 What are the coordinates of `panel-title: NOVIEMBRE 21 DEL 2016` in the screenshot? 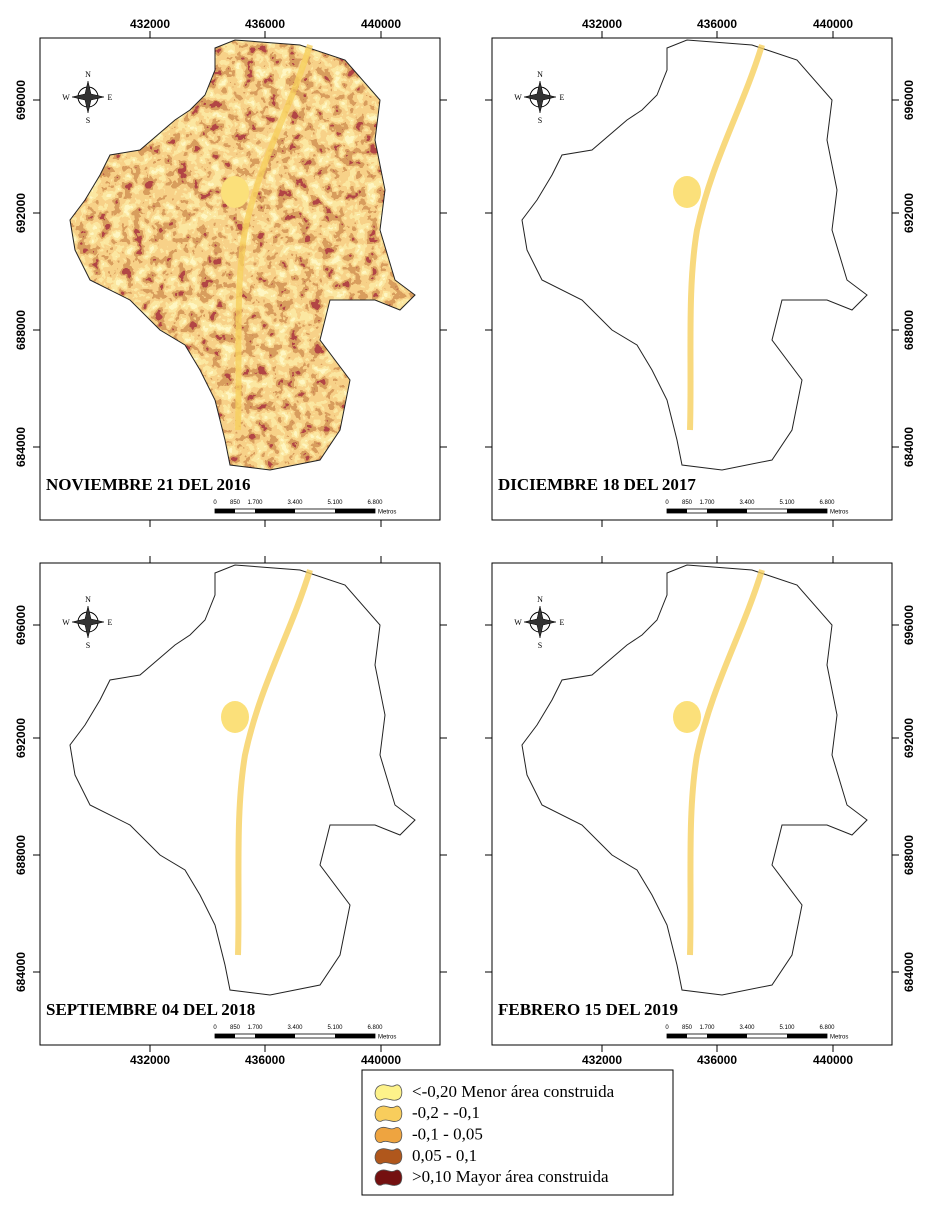 It's located at (148, 484).